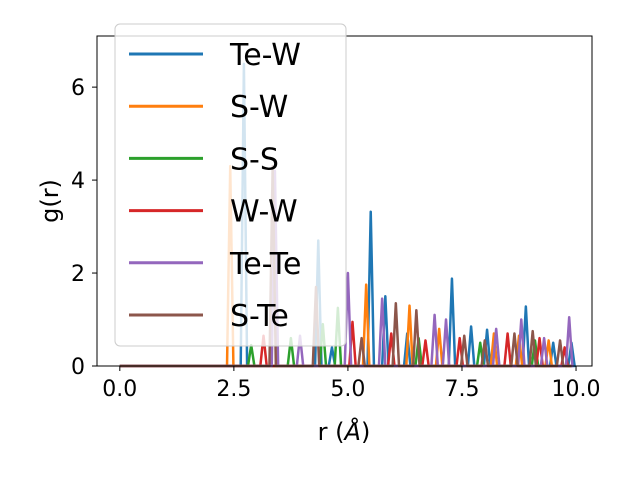 This screenshot has width=640, height=484. Describe the element at coordinates (264, 212) in the screenshot. I see `legend-label-w-w: W-W` at that location.